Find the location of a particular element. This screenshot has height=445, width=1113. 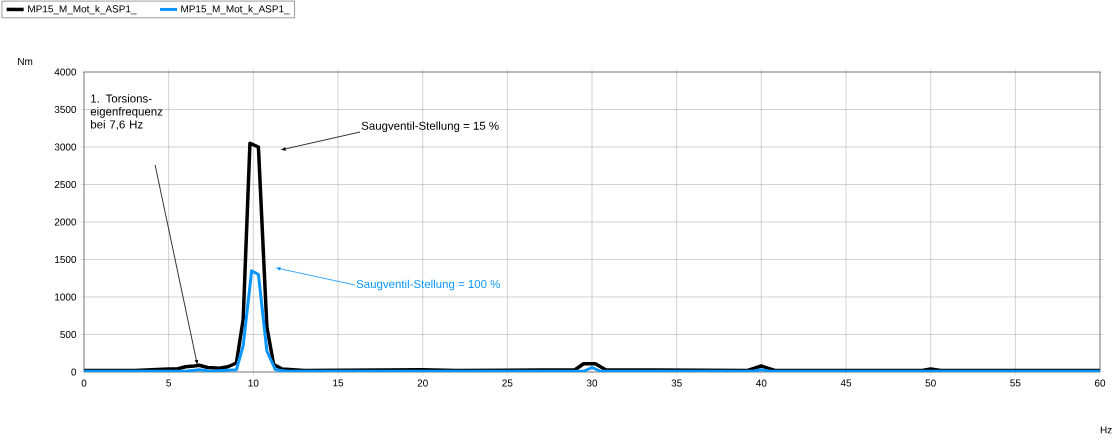

x-tick-label: 60 is located at coordinates (1100, 383).